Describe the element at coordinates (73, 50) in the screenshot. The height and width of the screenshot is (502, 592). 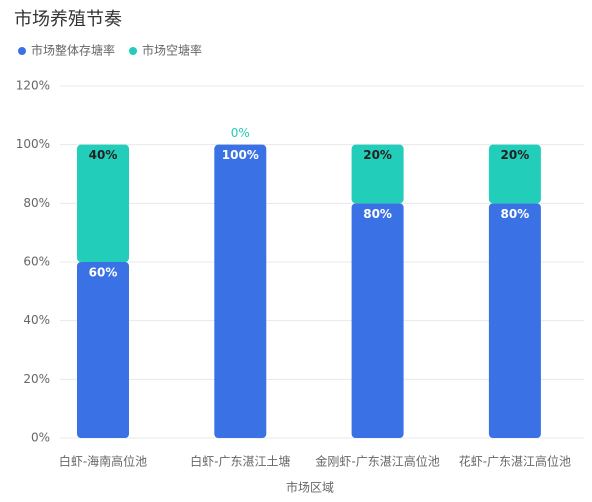
I see `legend-label: 市场整体存塘率` at that location.